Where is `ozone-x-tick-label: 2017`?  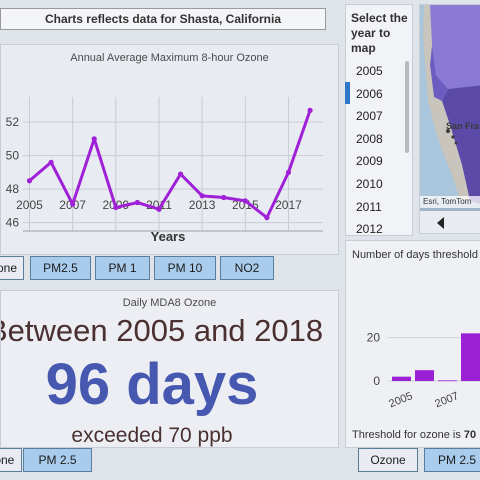 ozone-x-tick-label: 2017 is located at coordinates (288, 205).